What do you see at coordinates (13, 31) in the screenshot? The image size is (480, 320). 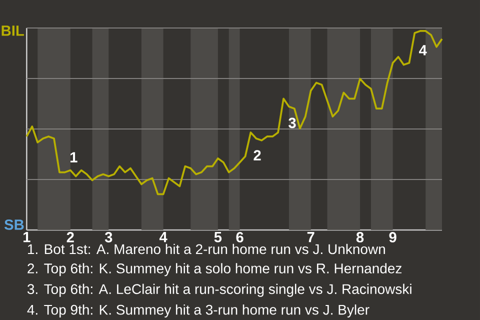 I see `text: BIL` at bounding box center [13, 31].